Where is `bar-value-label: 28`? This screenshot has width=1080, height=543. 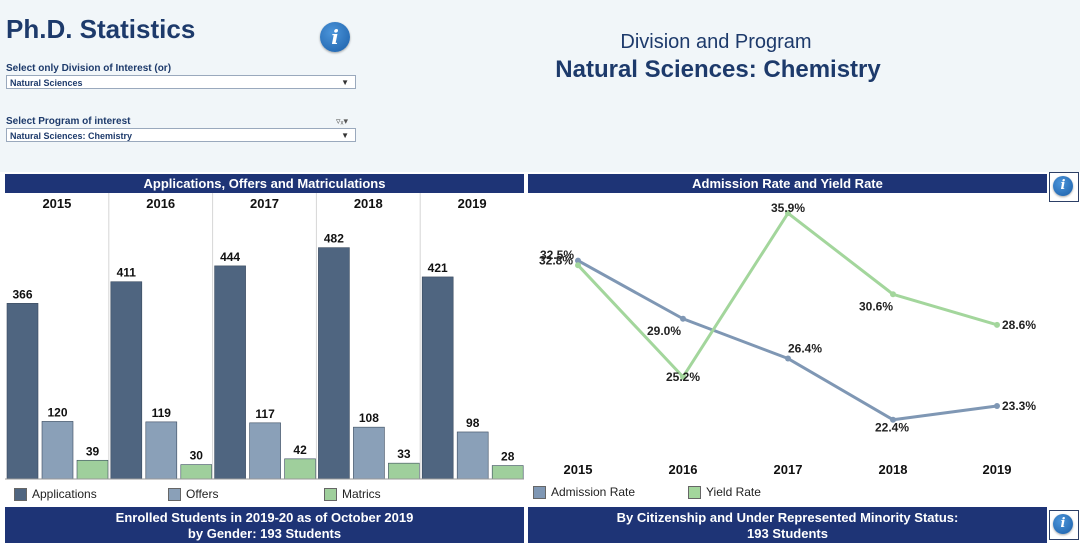
bar-value-label: 28 is located at coordinates (508, 457).